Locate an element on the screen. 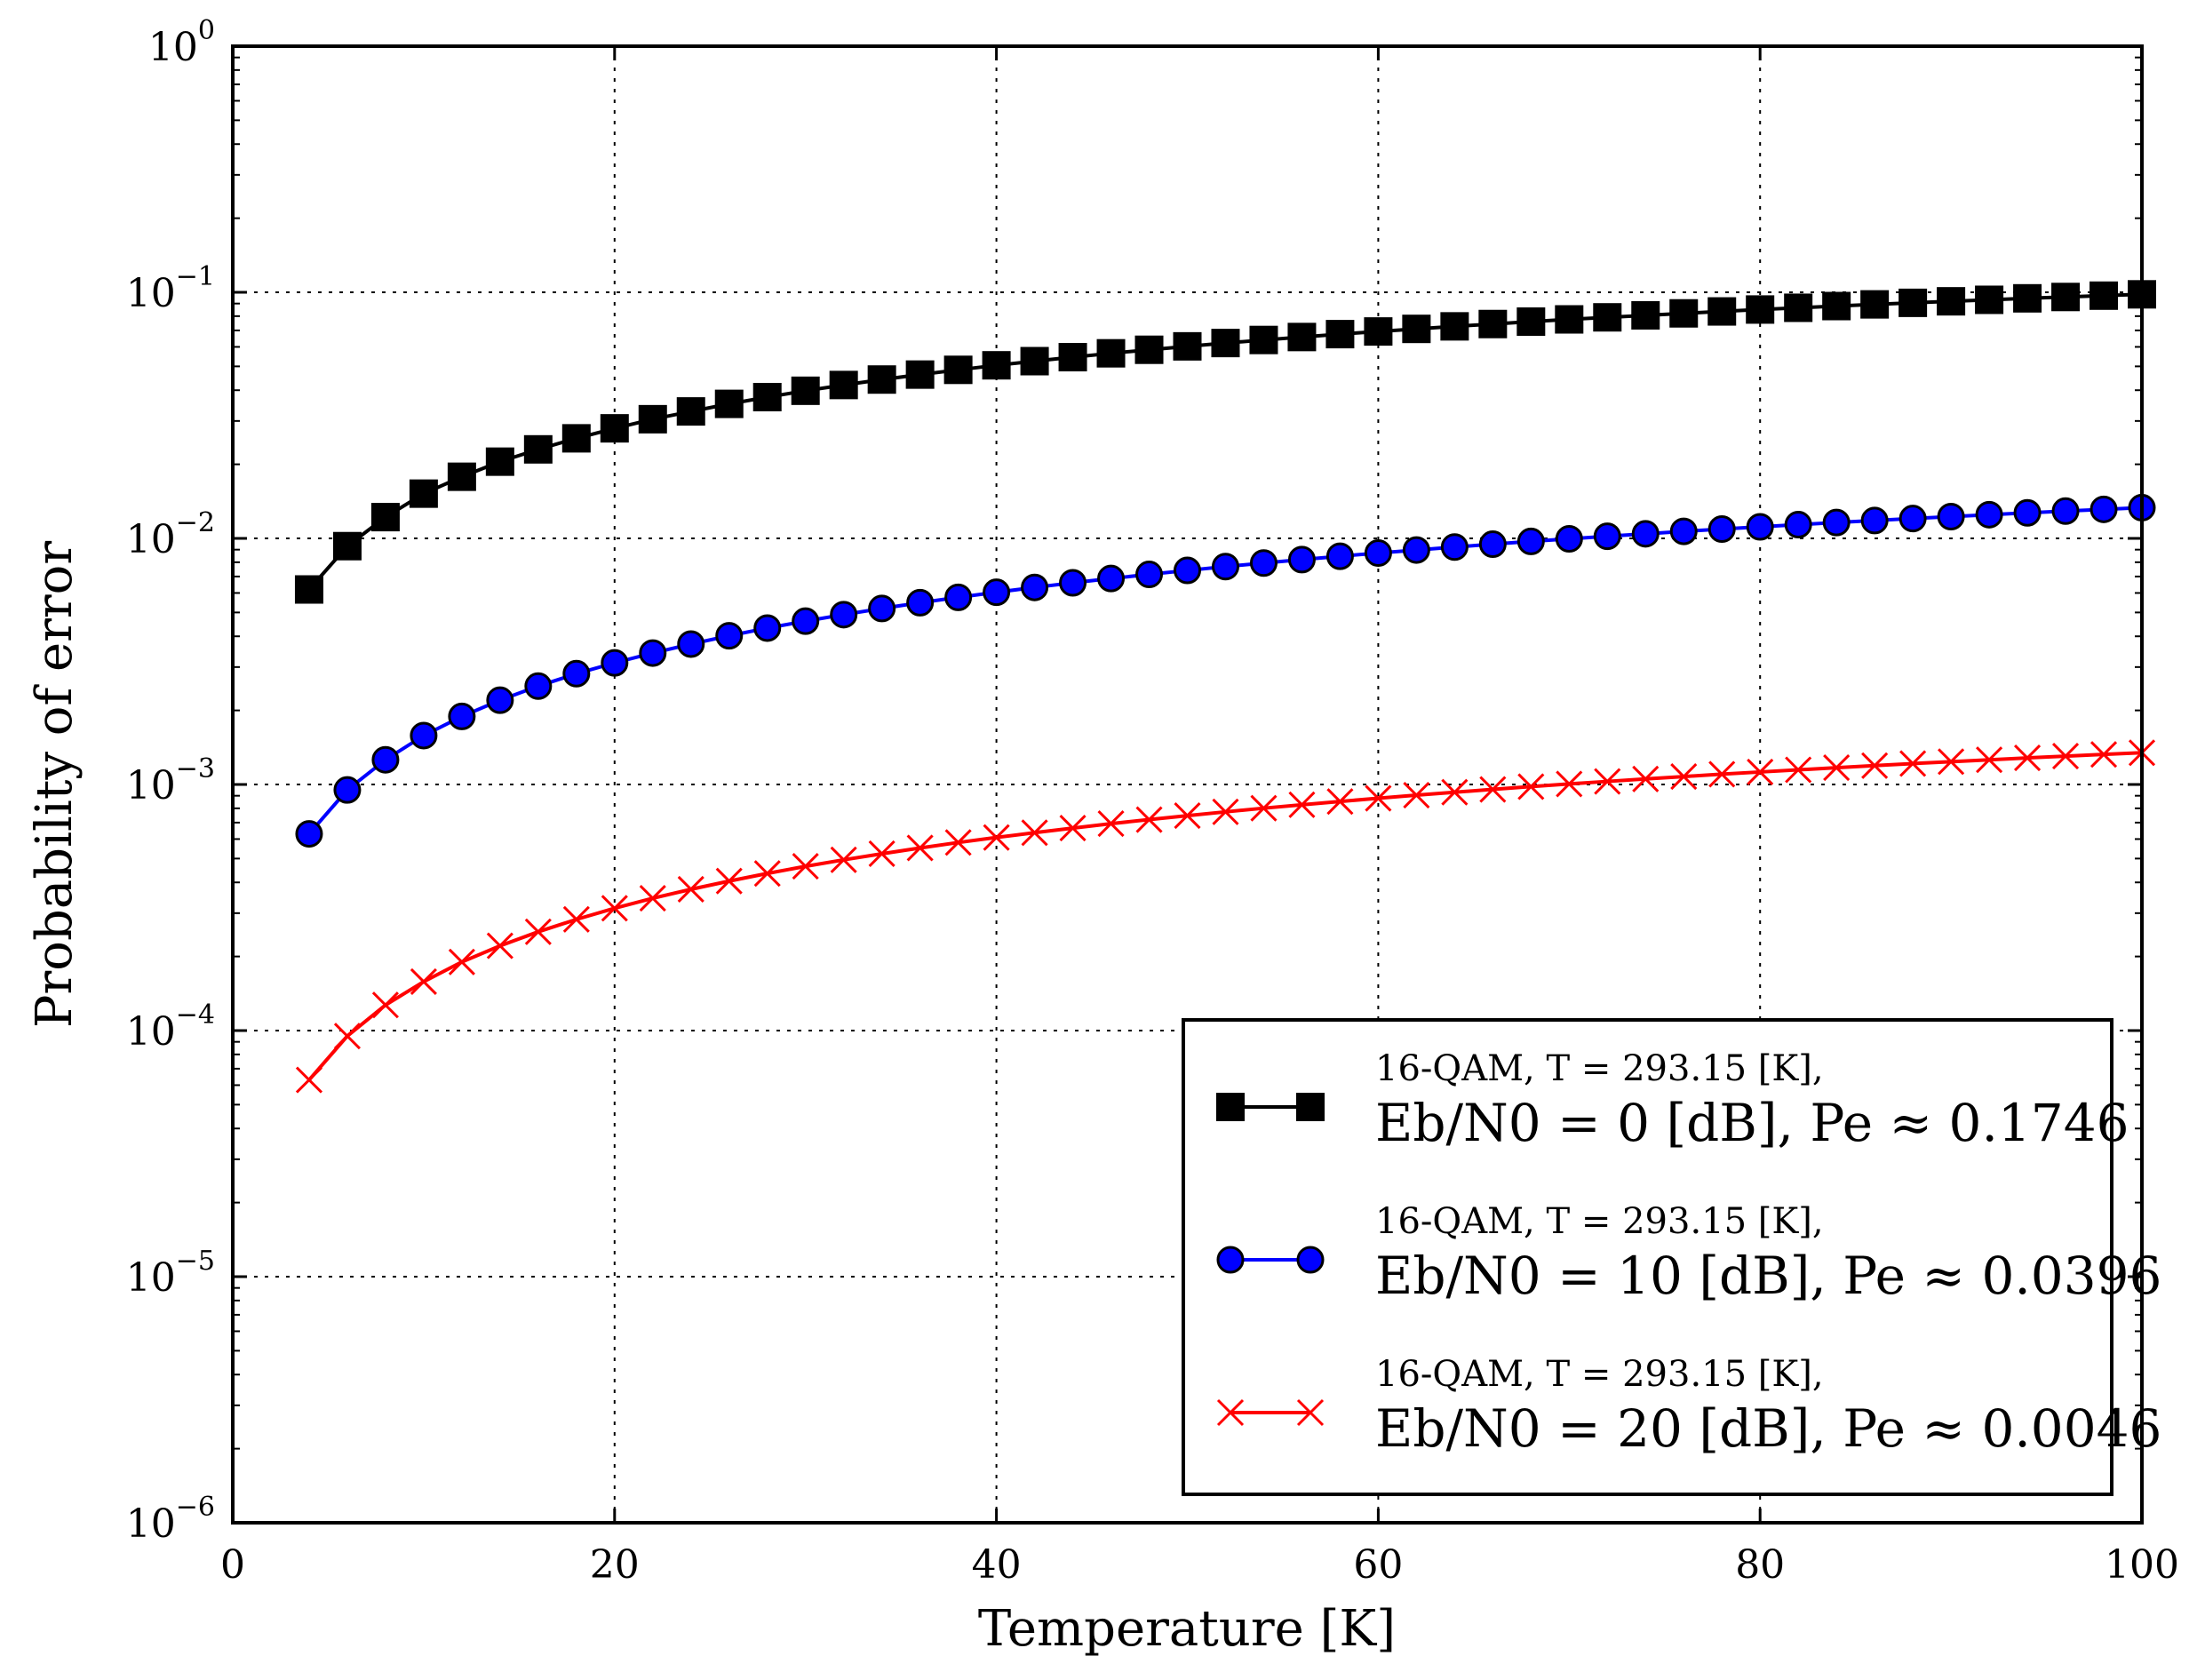  y-axis-label: Probability of error is located at coordinates (55, 785).